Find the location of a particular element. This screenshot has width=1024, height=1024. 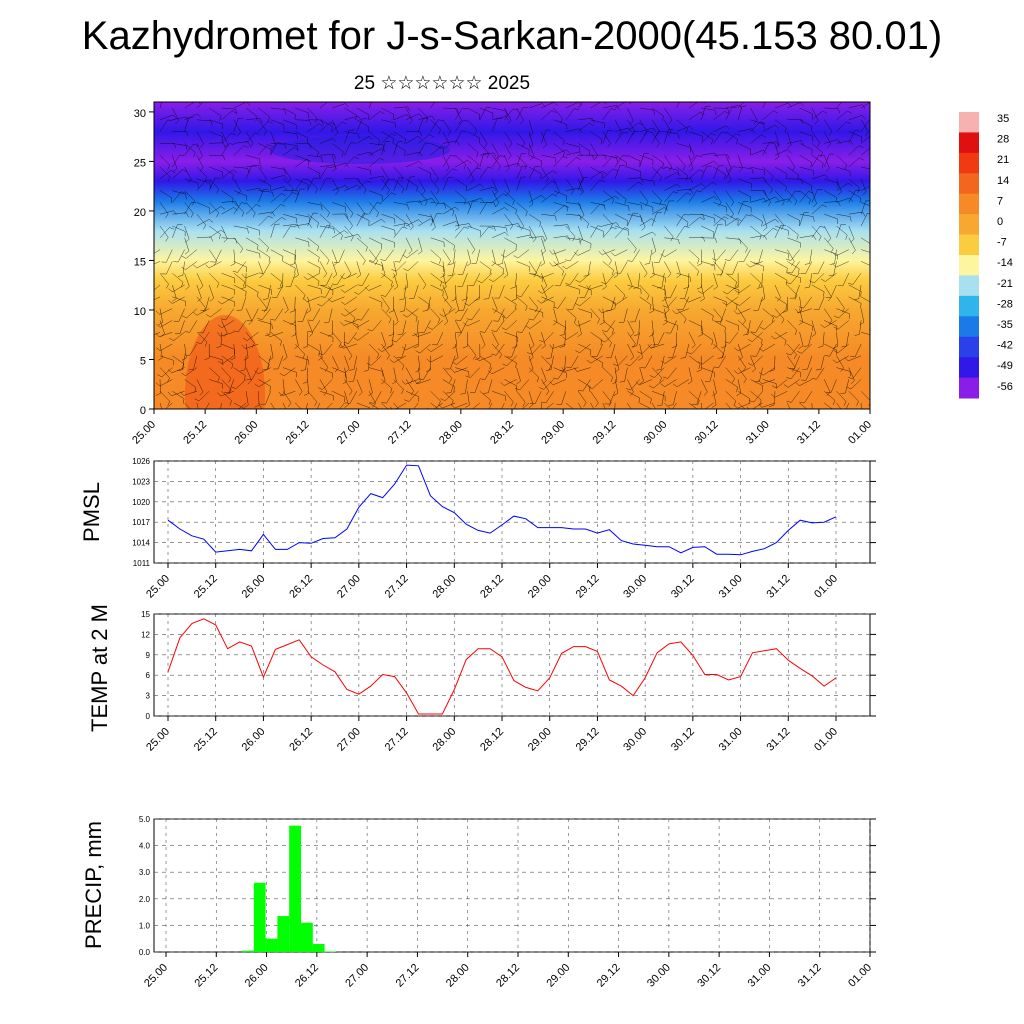

x-tick-label: 25.12 is located at coordinates (206, 976).